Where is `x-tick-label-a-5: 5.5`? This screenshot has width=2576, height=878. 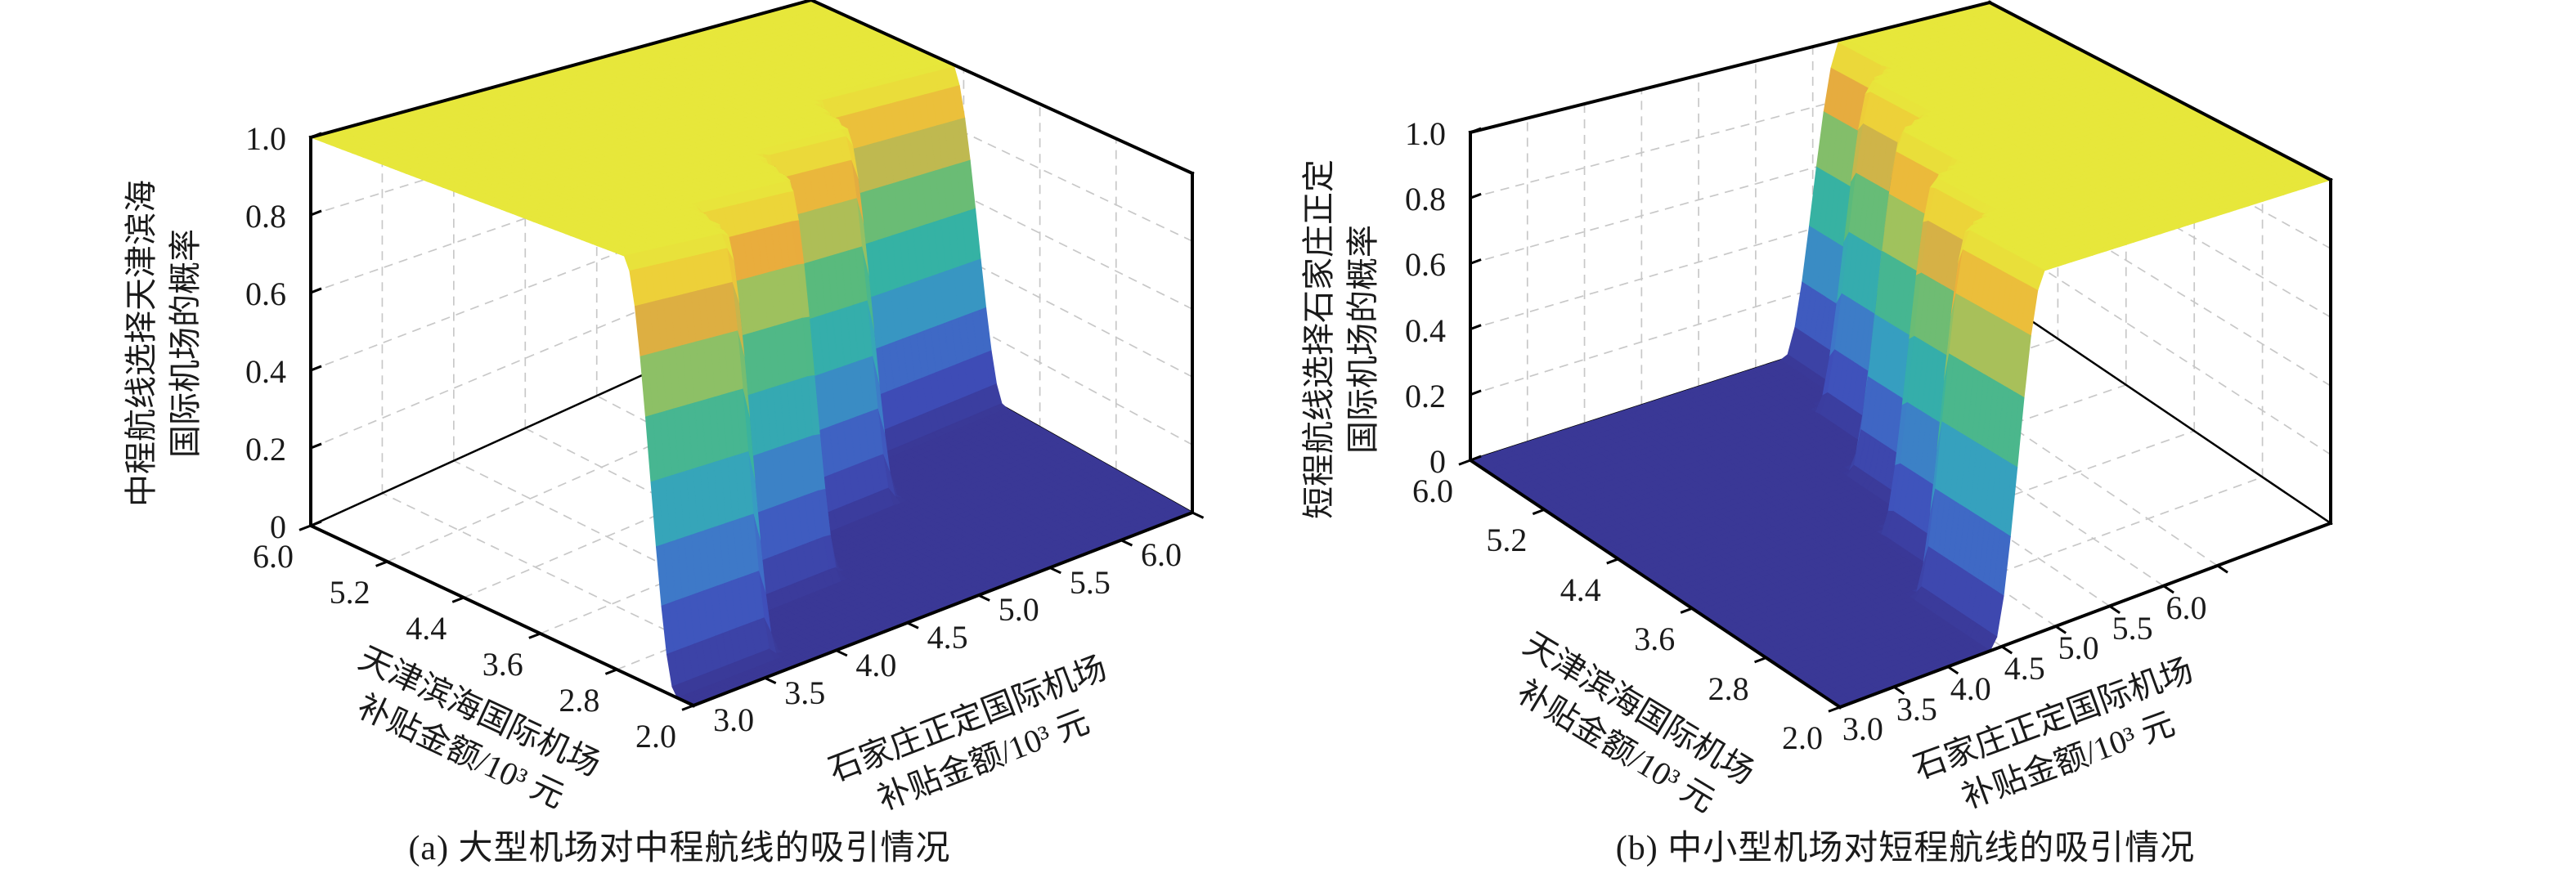 x-tick-label-a-5: 5.5 is located at coordinates (1090, 582).